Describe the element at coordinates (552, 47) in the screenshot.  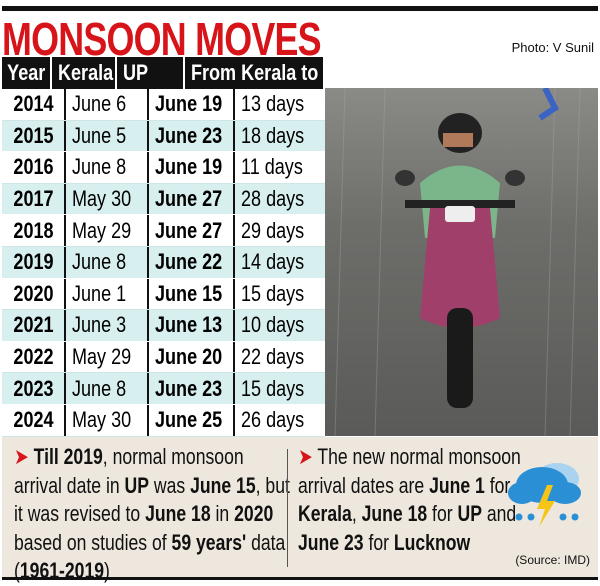
I see `photo-credit: Photo: V Sunil` at that location.